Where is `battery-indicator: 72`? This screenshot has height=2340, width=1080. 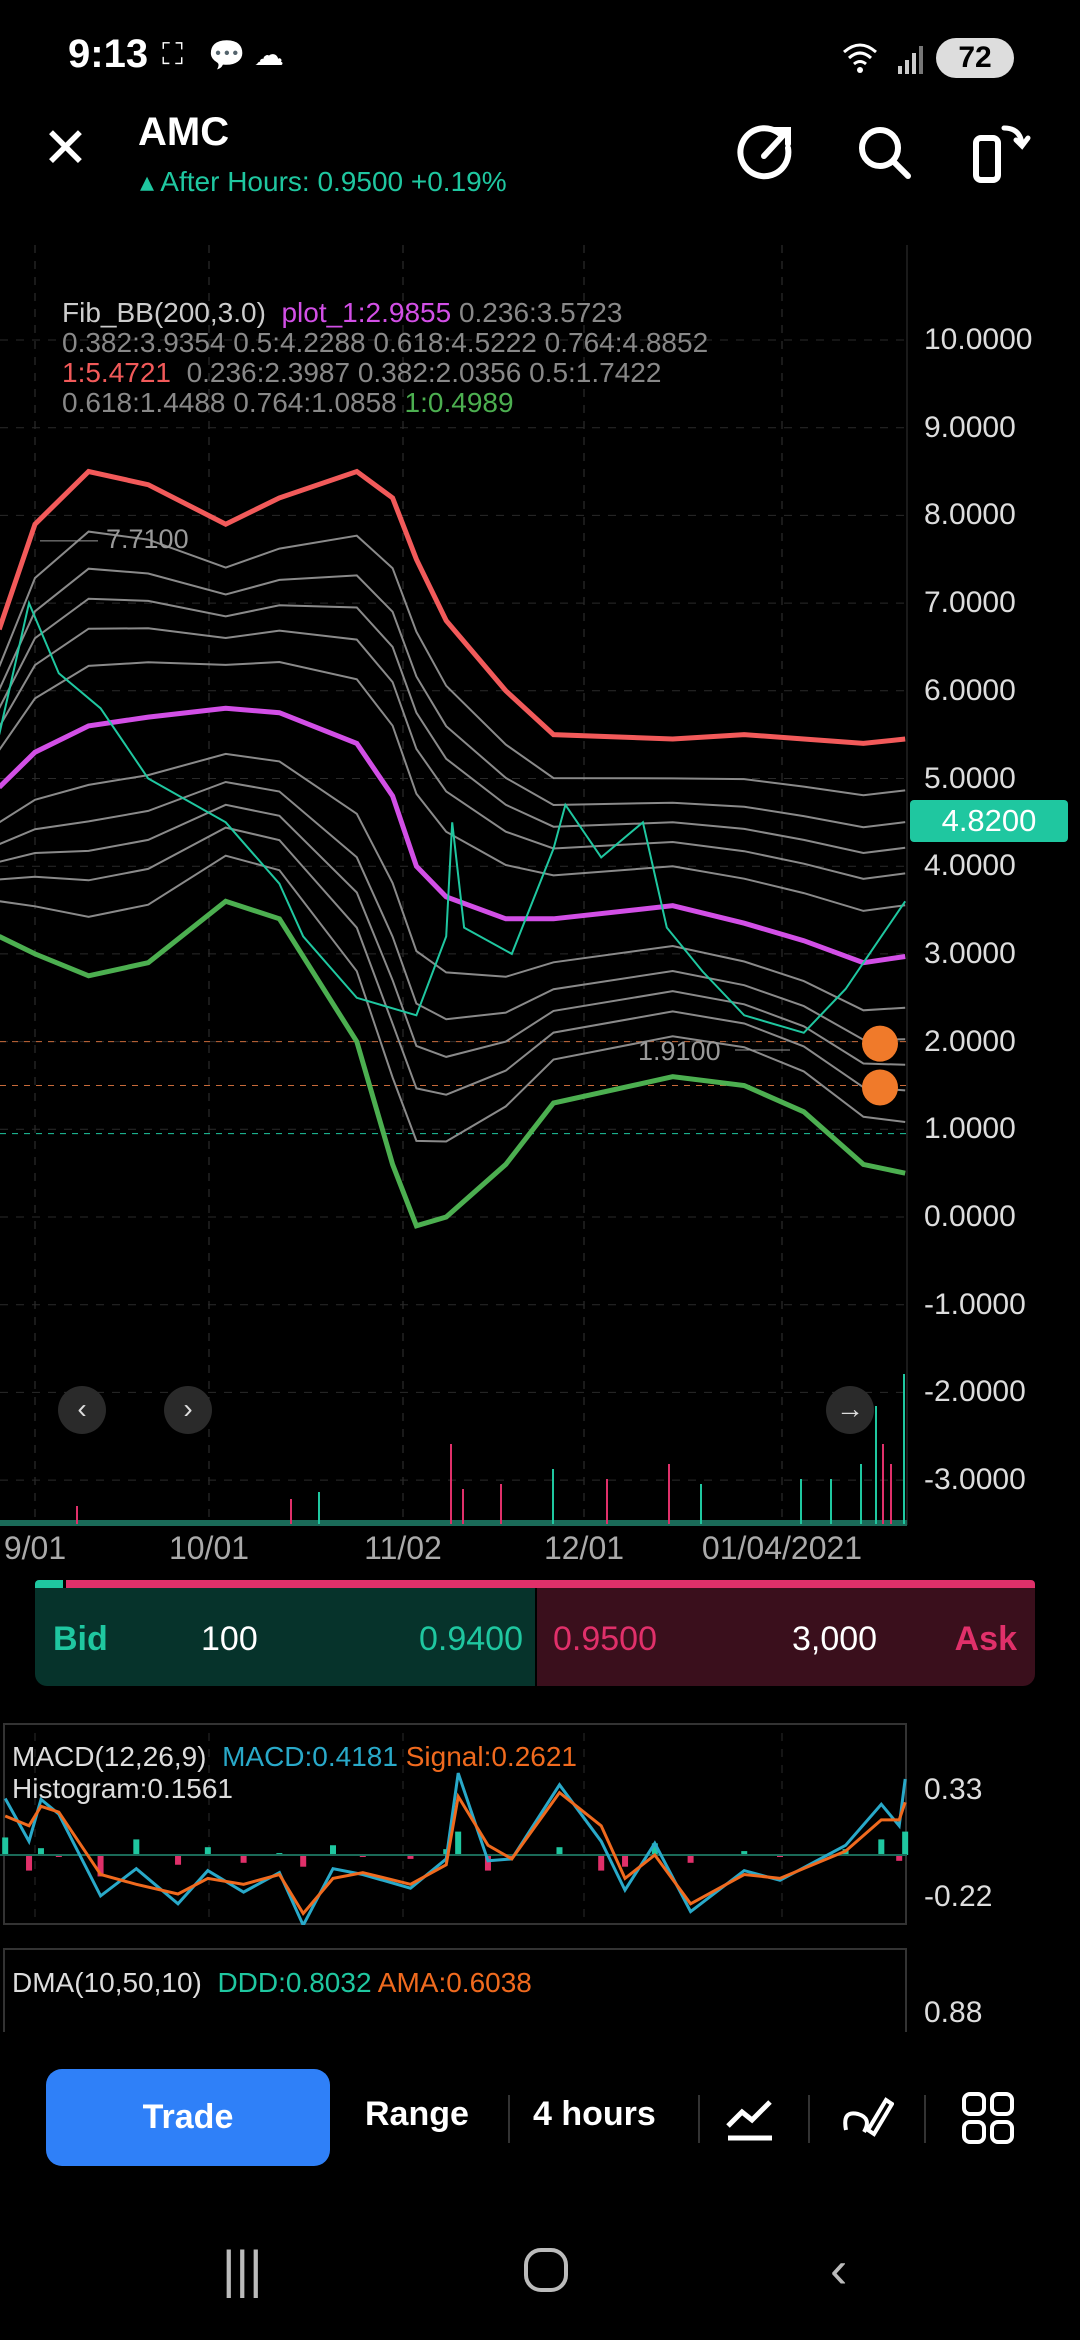
battery-indicator: 72 is located at coordinates (975, 58).